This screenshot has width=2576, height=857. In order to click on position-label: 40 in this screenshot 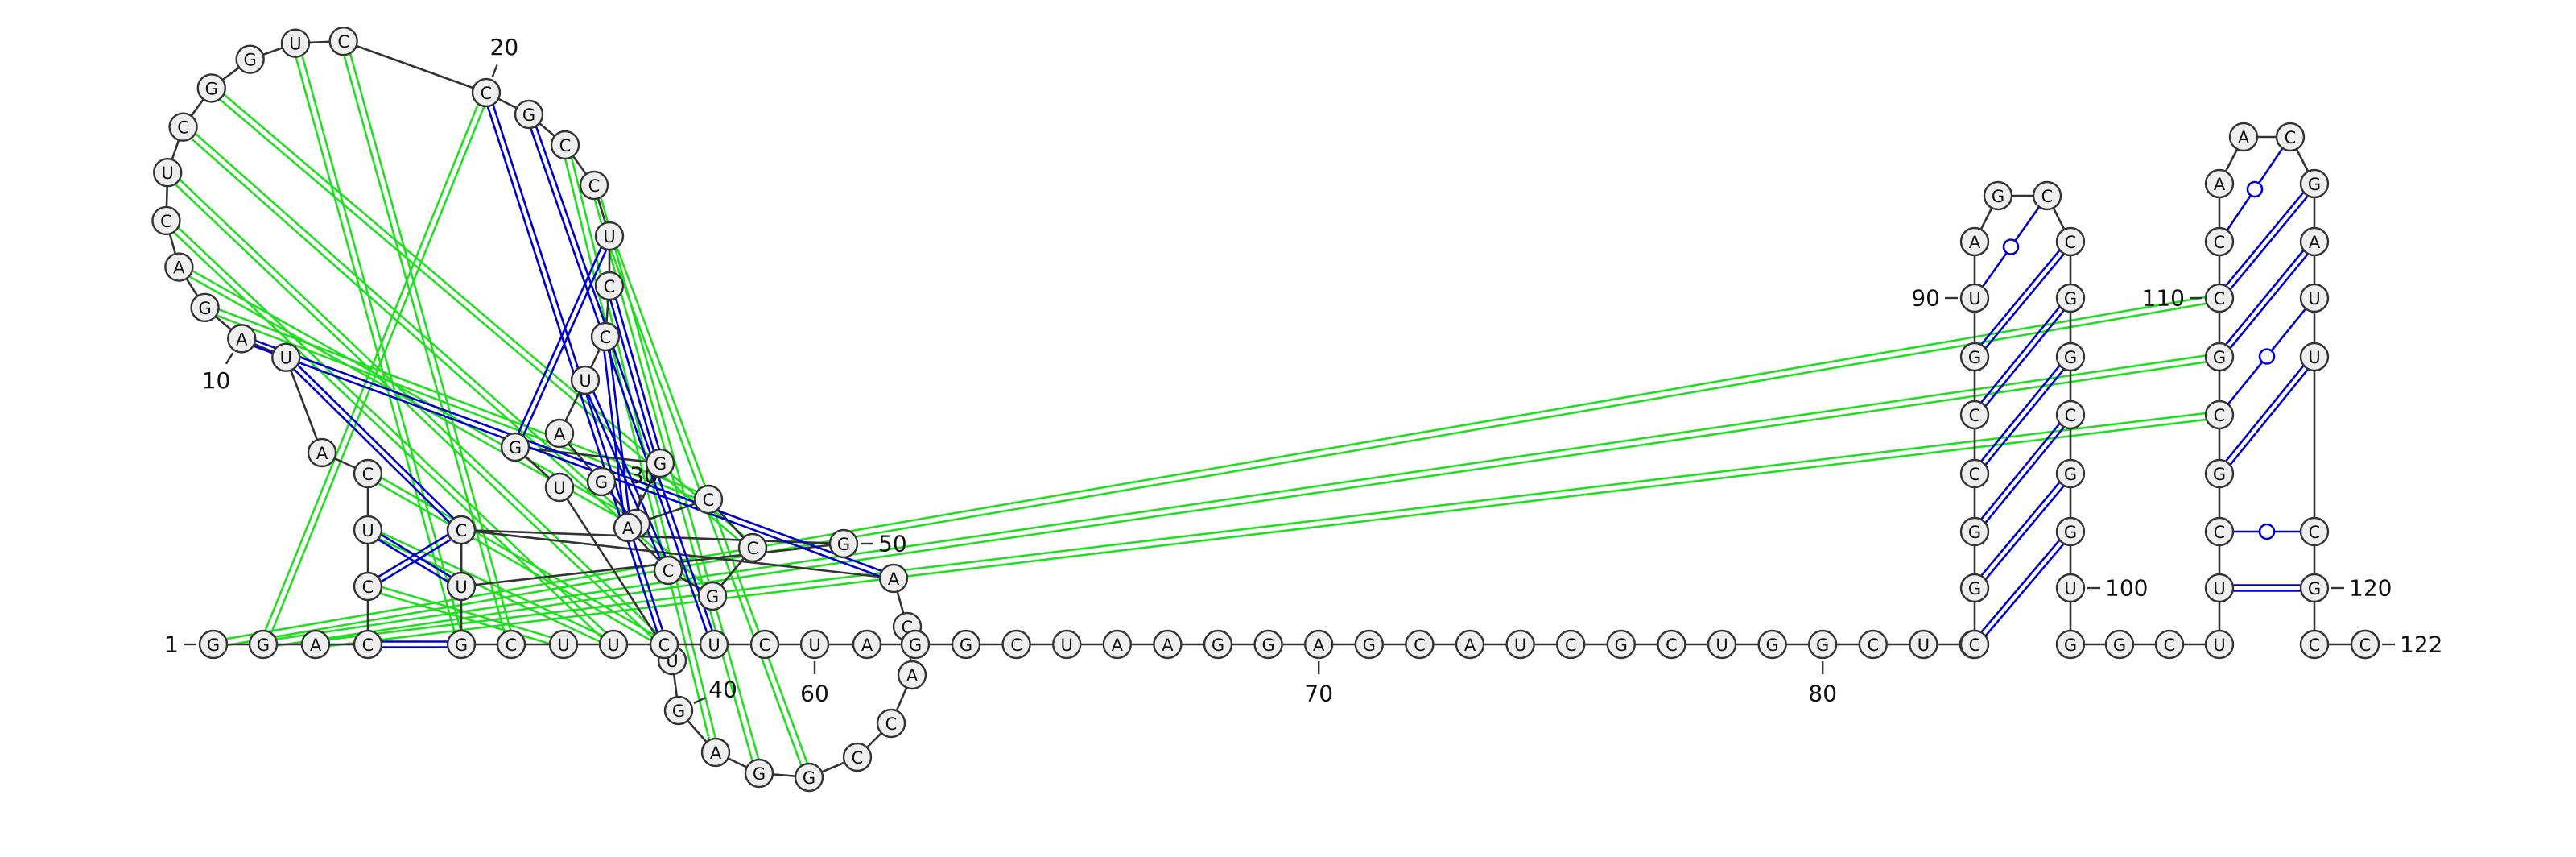, I will do `click(715, 690)`.